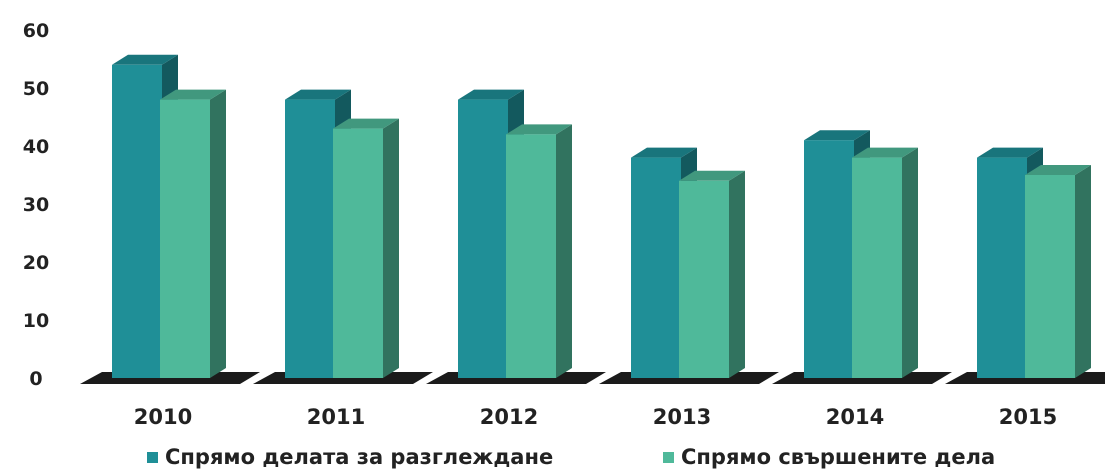  I want to click on x-tick-label: 2012, so click(509, 417).